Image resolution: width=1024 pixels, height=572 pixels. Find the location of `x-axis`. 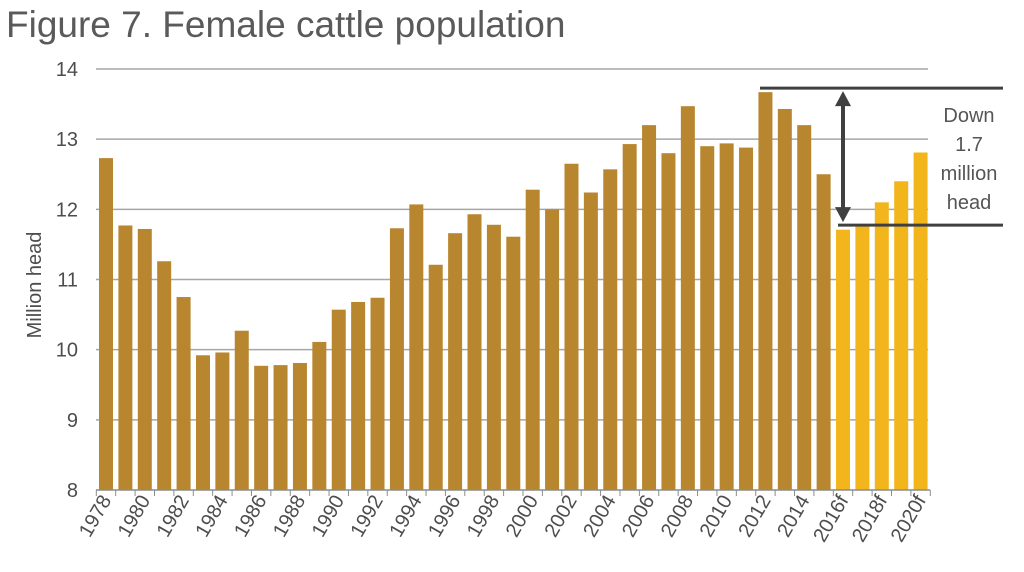

x-axis is located at coordinates (513, 492).